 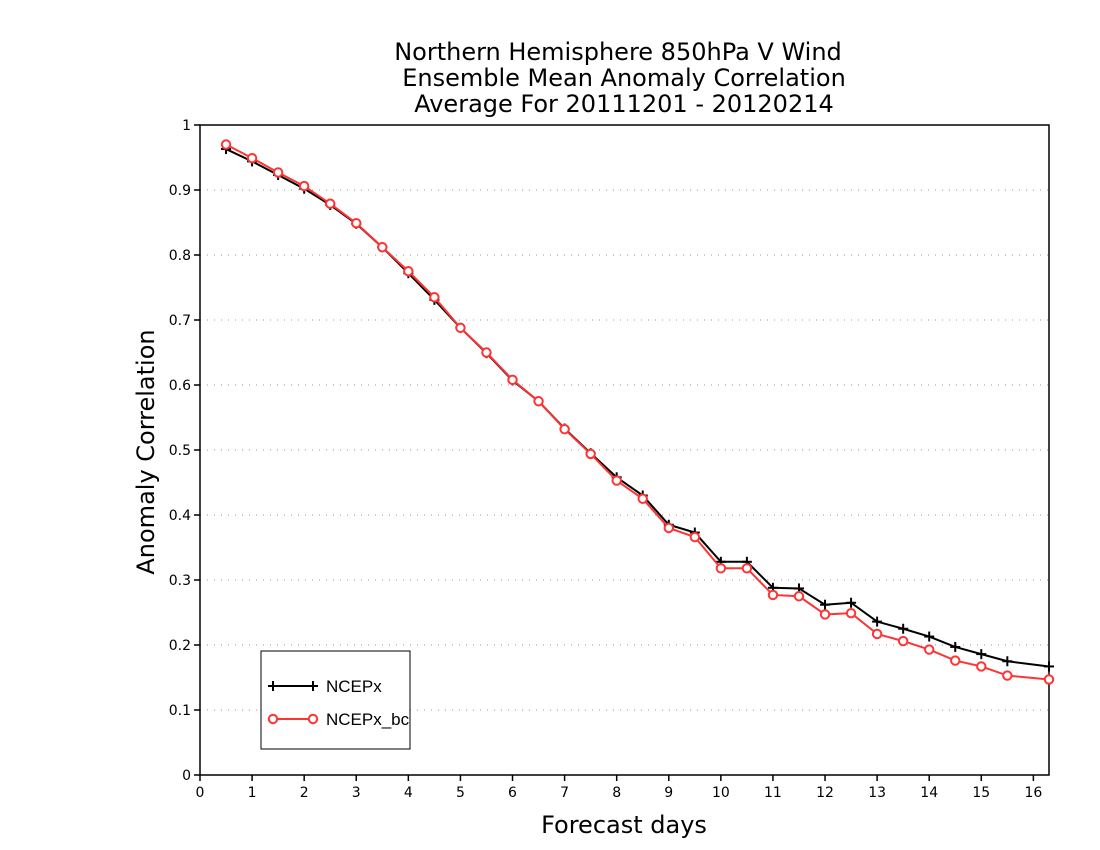 What do you see at coordinates (981, 793) in the screenshot?
I see `x-tick-label-15: 15` at bounding box center [981, 793].